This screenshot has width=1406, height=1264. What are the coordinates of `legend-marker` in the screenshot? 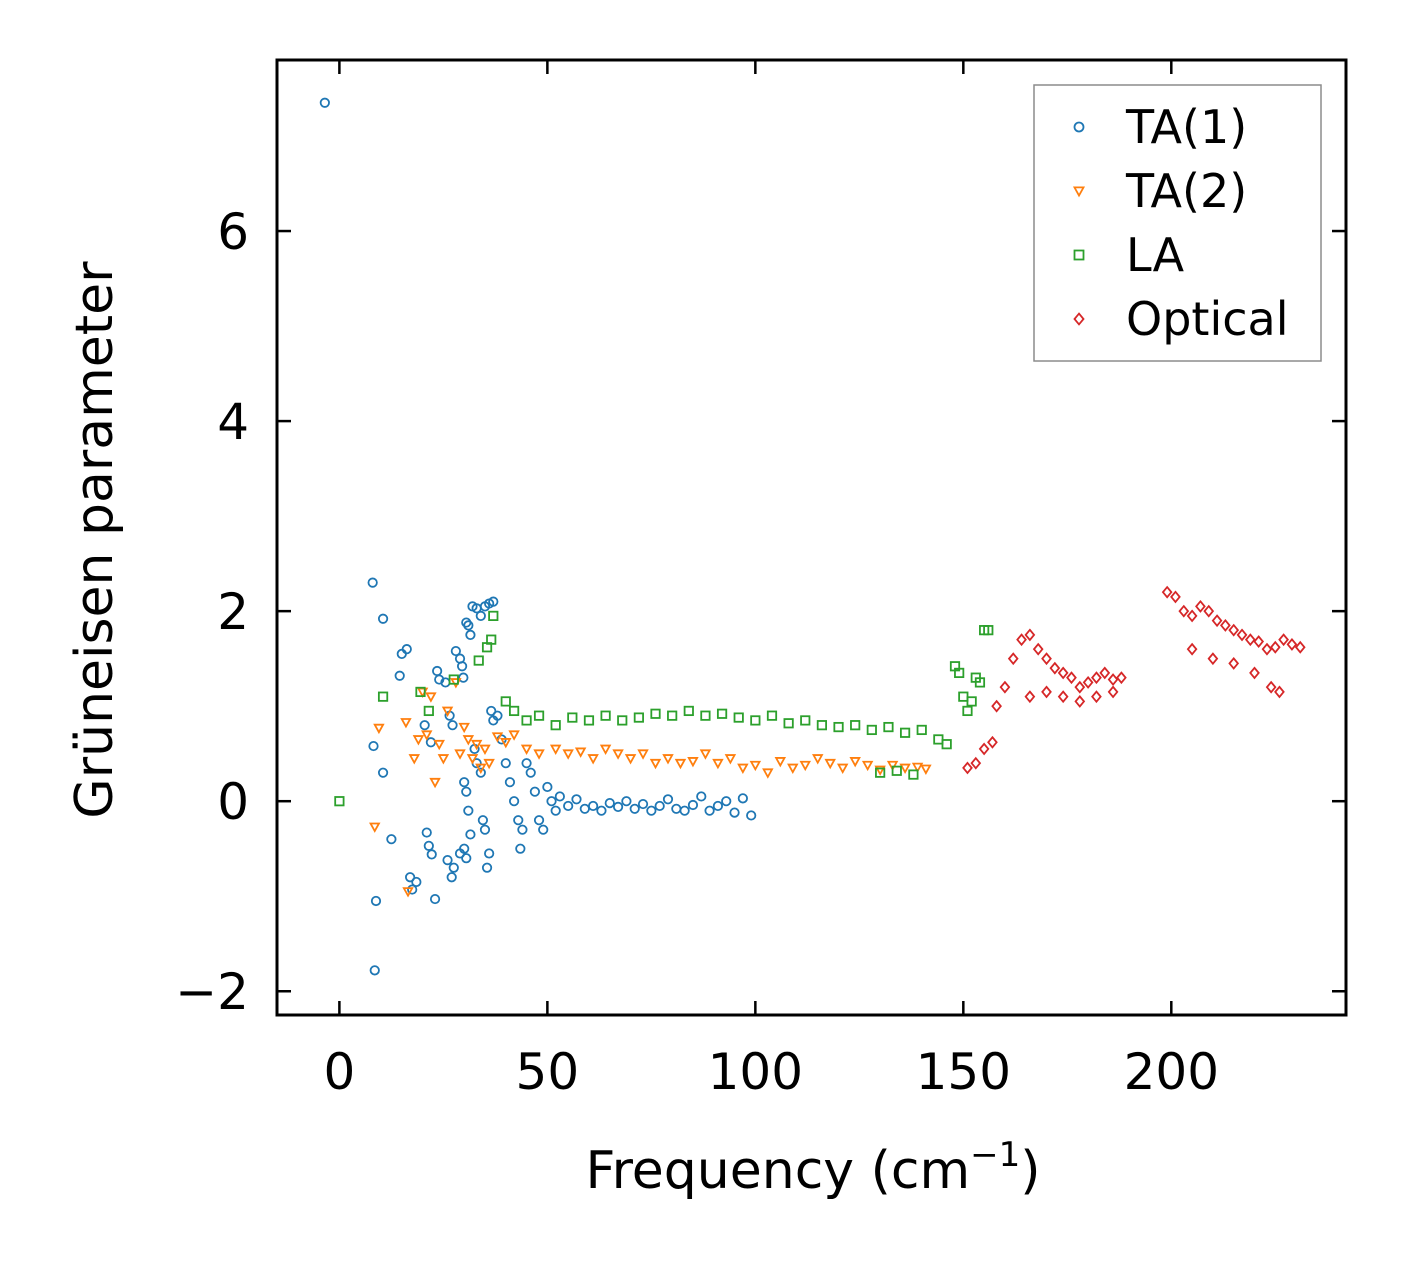 It's located at (1079, 192).